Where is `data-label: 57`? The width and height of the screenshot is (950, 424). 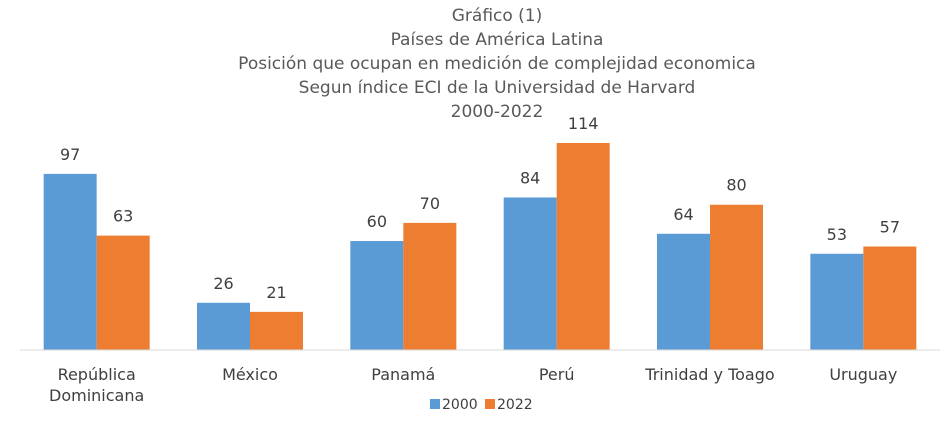 data-label: 57 is located at coordinates (890, 227).